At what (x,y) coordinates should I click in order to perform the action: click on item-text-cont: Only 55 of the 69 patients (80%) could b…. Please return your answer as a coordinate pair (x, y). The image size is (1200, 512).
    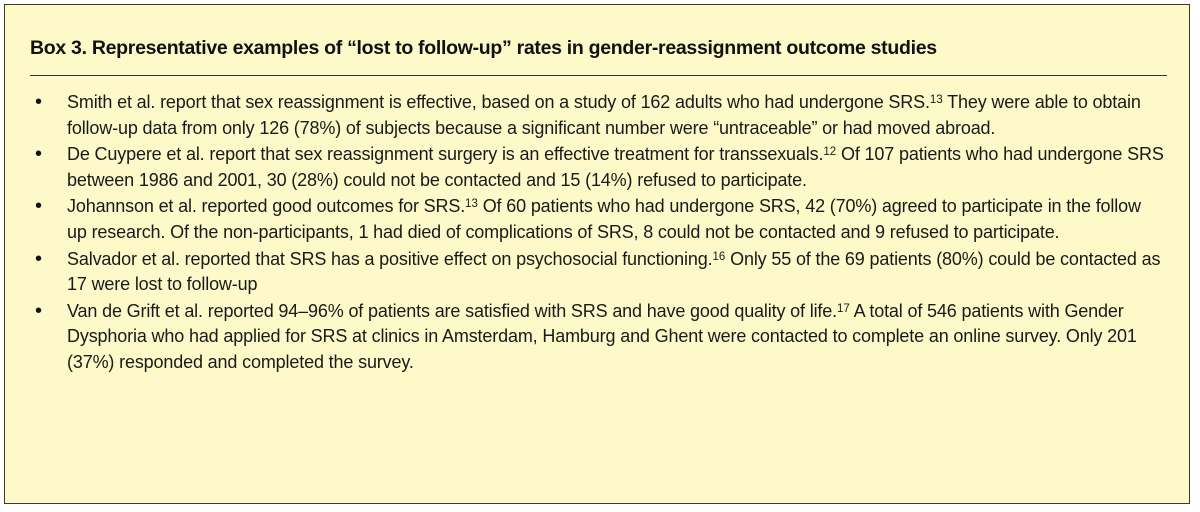
    Looking at the image, I should click on (614, 271).